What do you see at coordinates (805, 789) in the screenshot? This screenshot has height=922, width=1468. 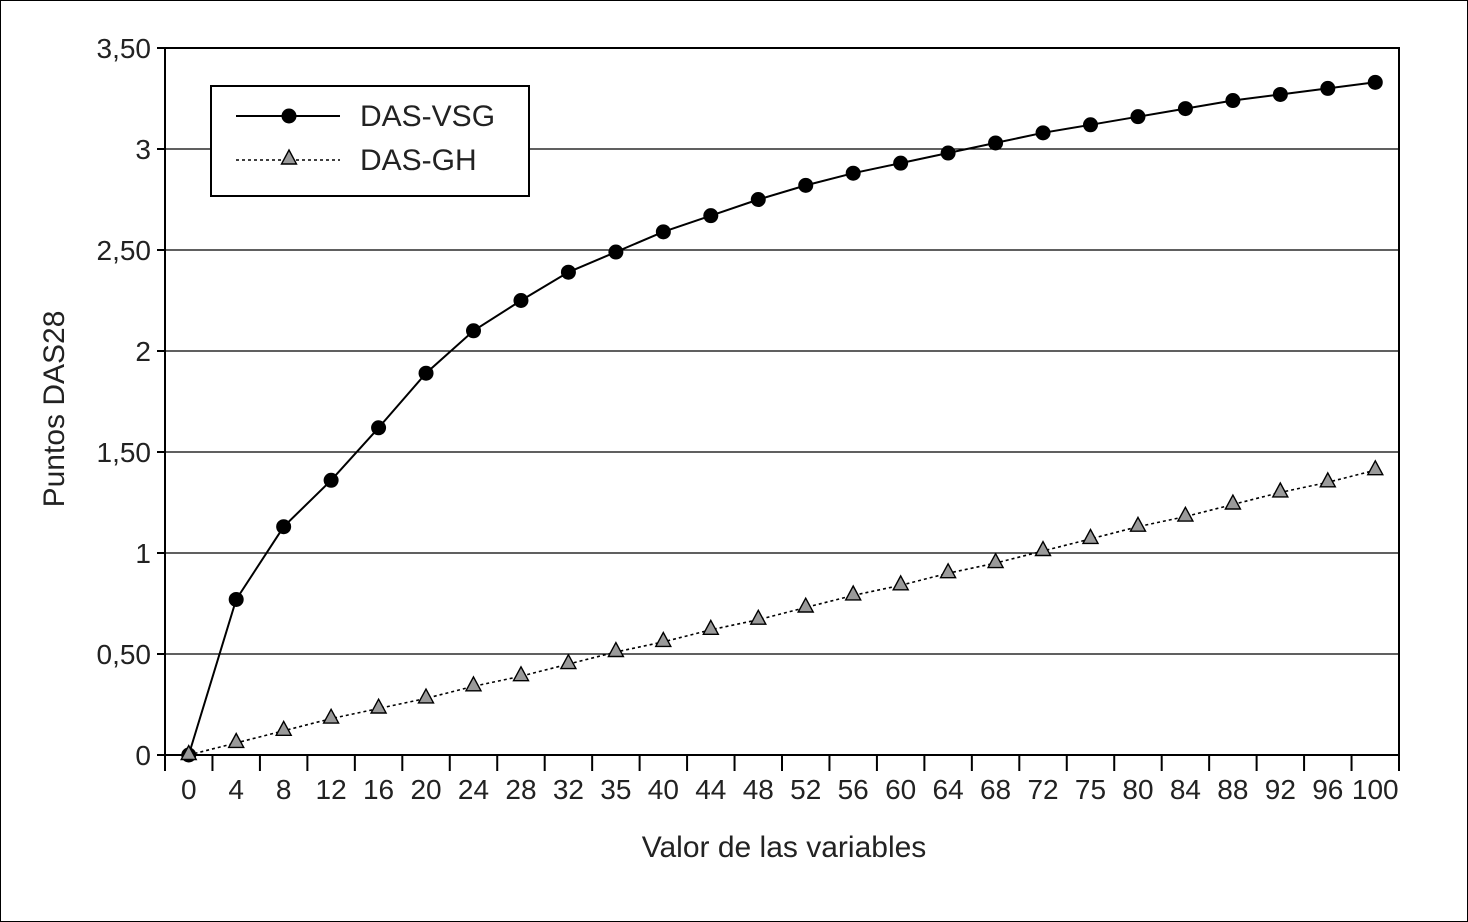 I see `x-tick-label: 52` at bounding box center [805, 789].